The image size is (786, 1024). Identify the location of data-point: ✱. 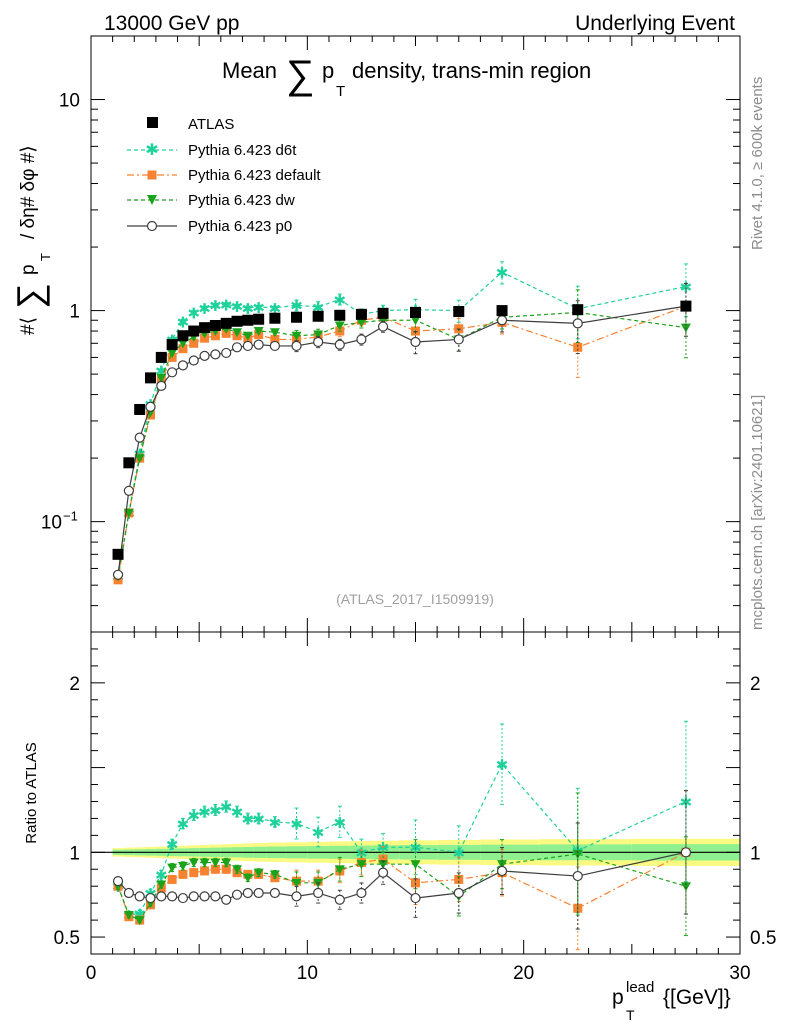
(193, 313).